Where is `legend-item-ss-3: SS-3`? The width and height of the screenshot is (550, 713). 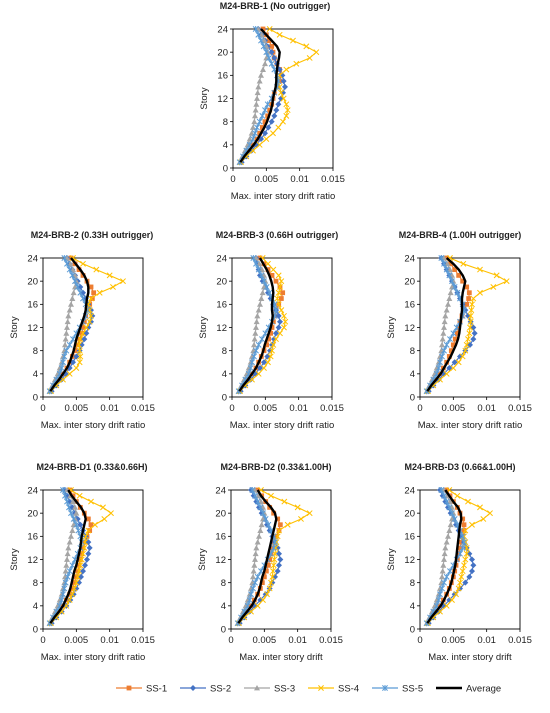 legend-item-ss-3: SS-3 is located at coordinates (269, 689).